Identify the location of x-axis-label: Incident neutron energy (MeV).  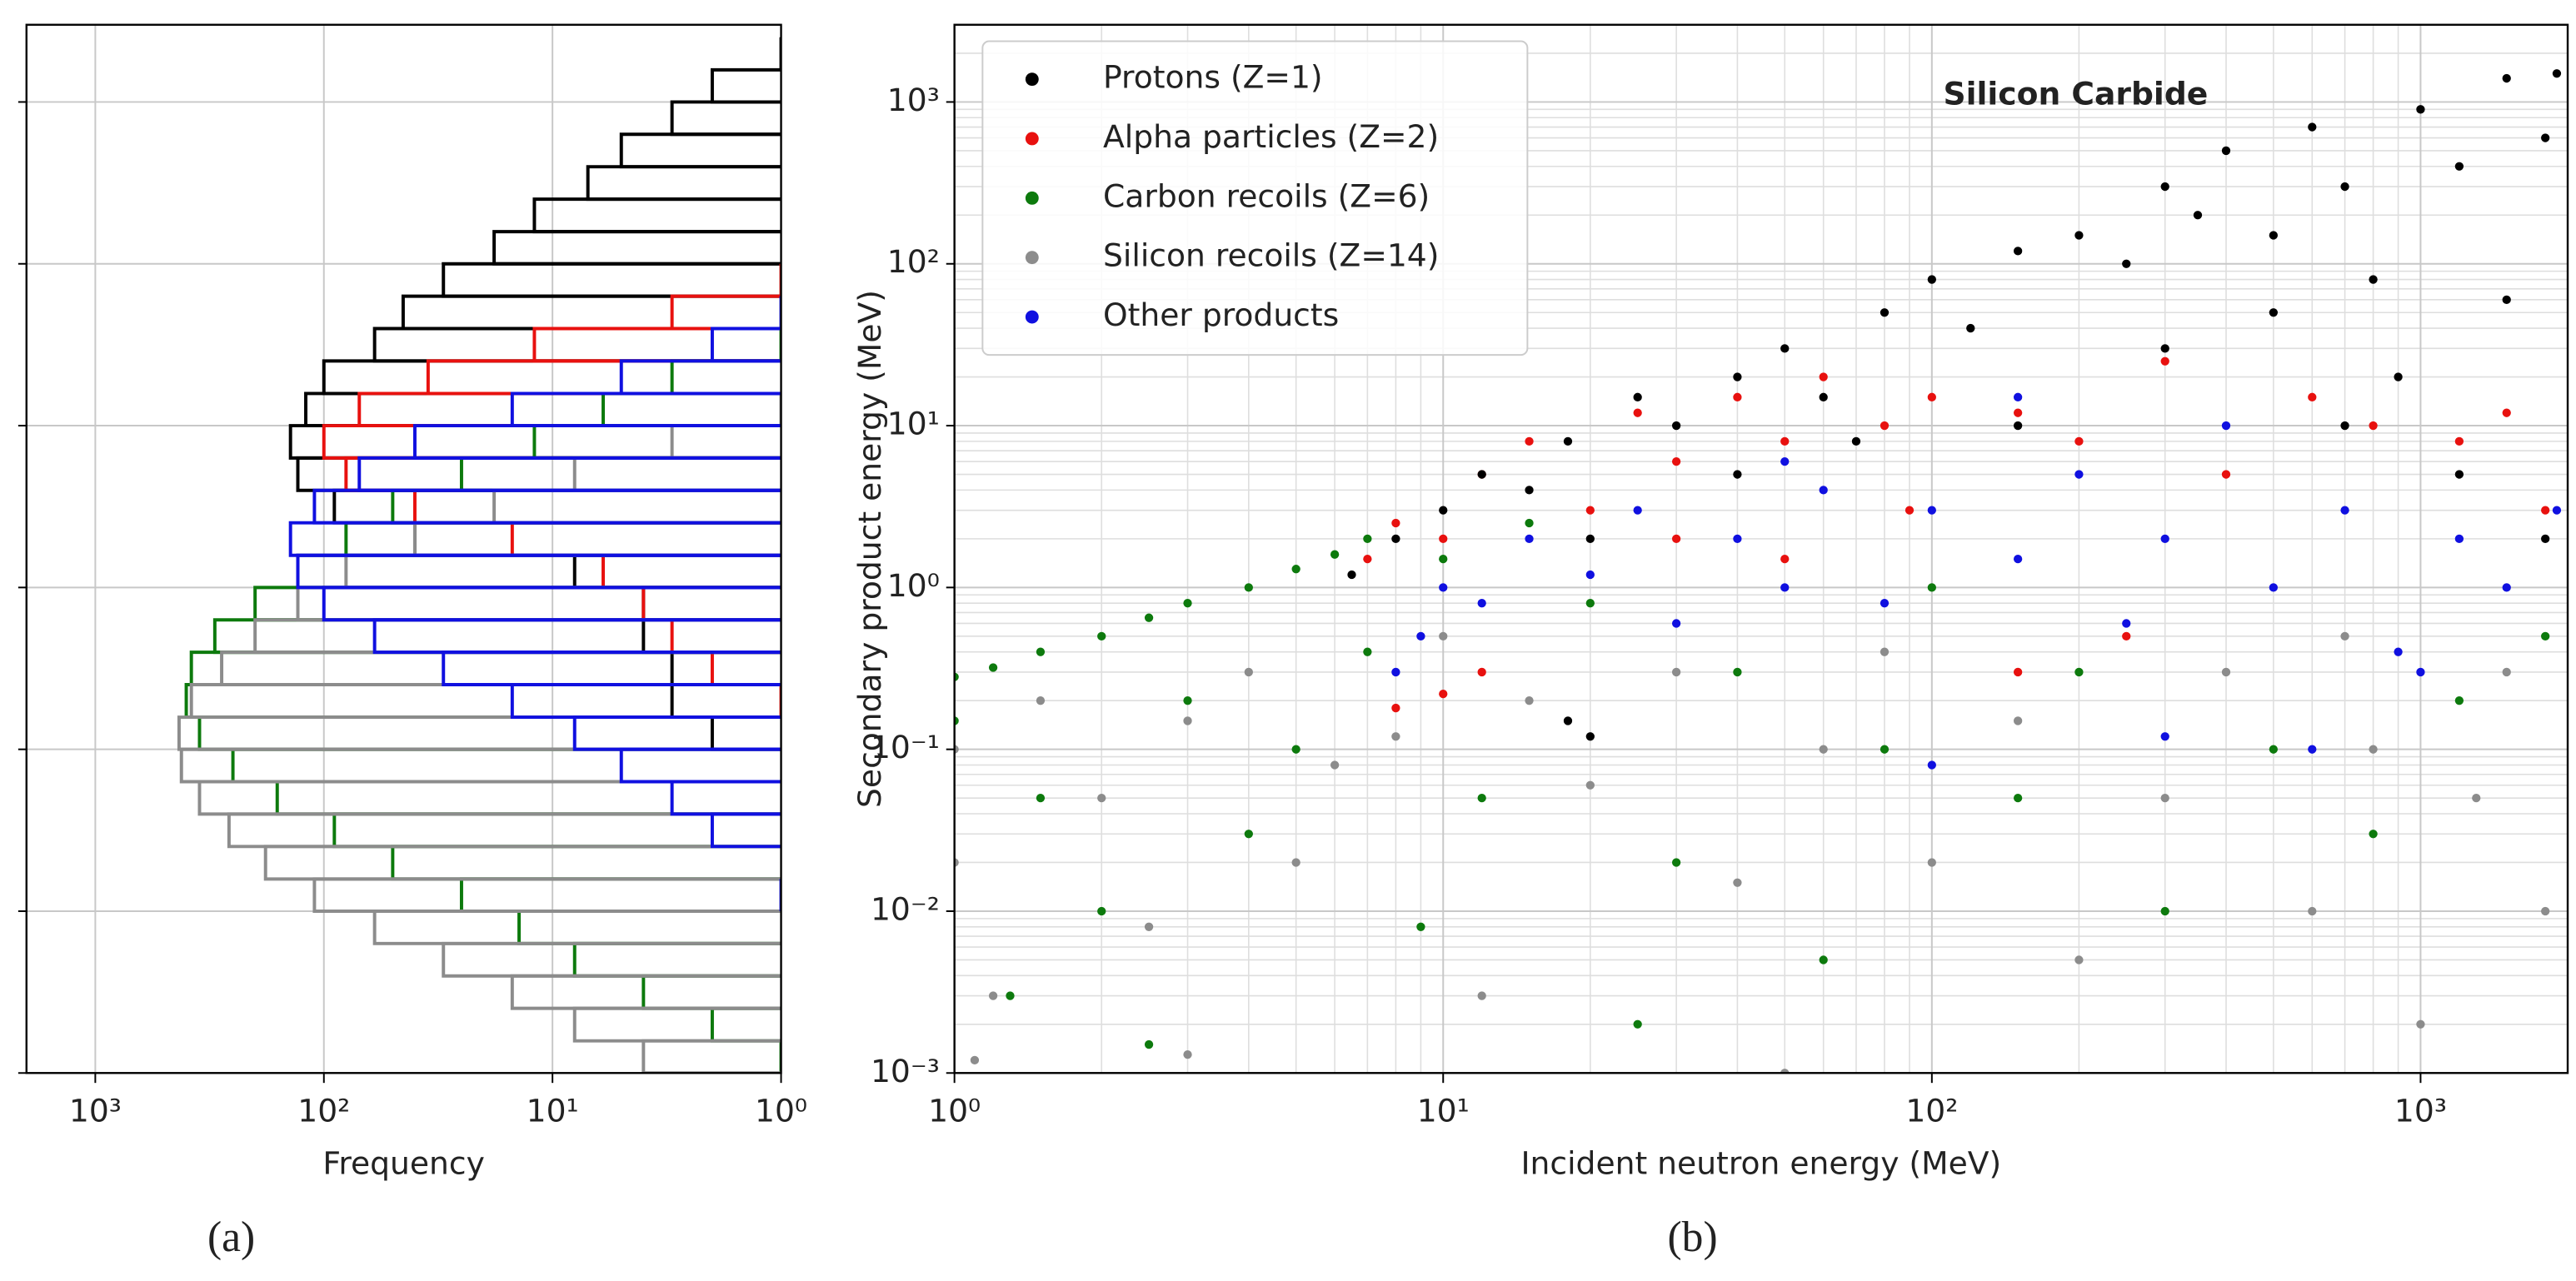
(1760, 1163).